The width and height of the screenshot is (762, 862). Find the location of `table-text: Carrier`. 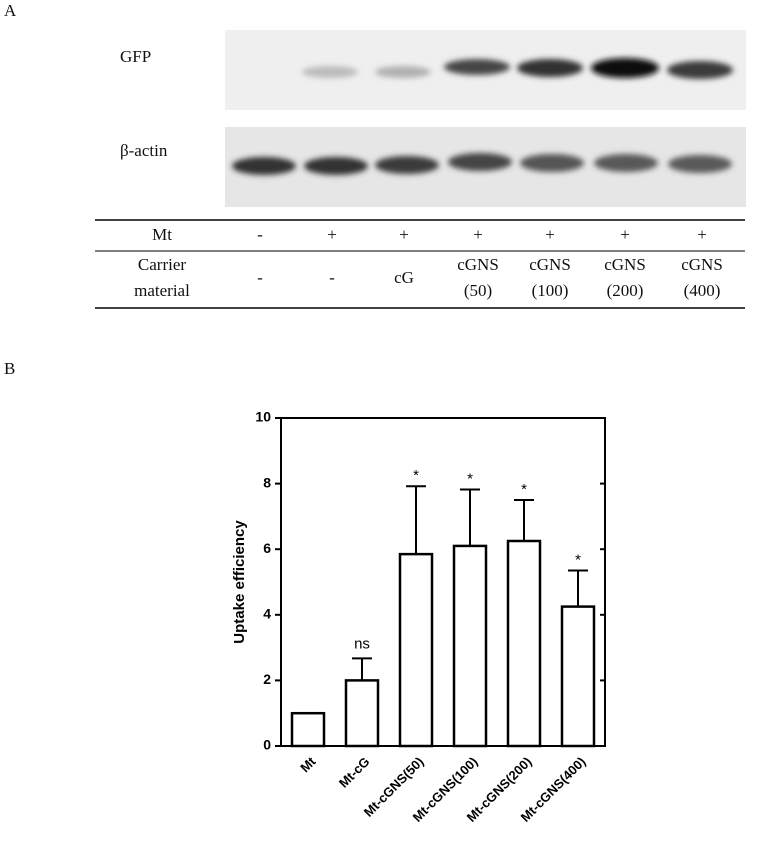

table-text: Carrier is located at coordinates (162, 264).